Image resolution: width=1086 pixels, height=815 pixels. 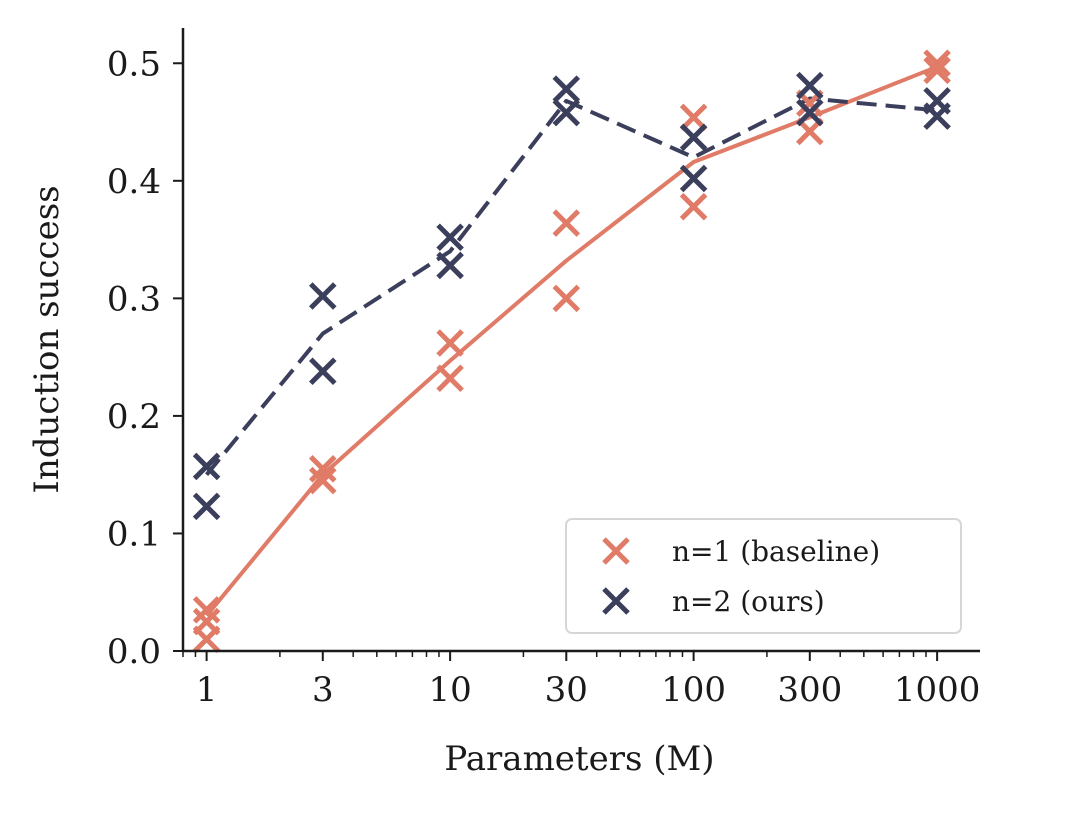 What do you see at coordinates (134, 534) in the screenshot?
I see `y-tick-label: 0.1` at bounding box center [134, 534].